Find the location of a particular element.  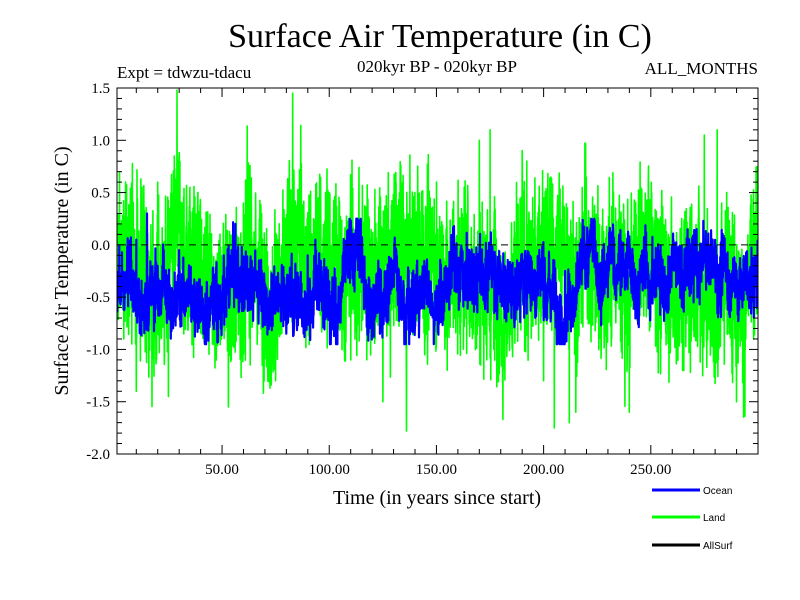

y-tick-label: -1.5 is located at coordinates (98, 403).